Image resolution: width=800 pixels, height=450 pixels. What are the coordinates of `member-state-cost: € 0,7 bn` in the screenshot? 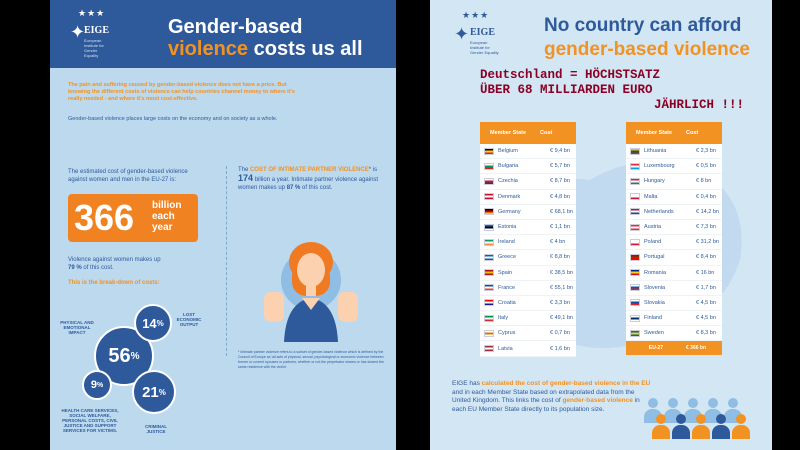 It's located at (560, 333).